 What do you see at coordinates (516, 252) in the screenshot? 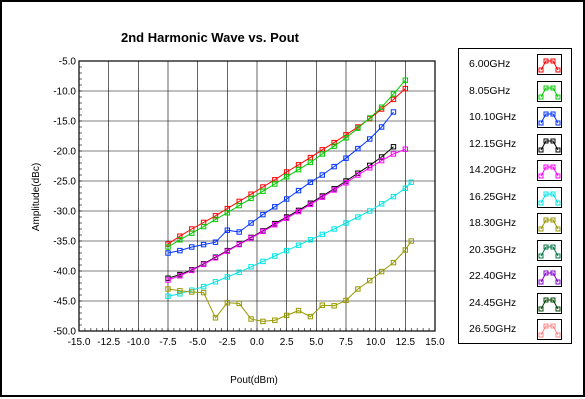
I see `legend-entry: 20.35GHz` at bounding box center [516, 252].